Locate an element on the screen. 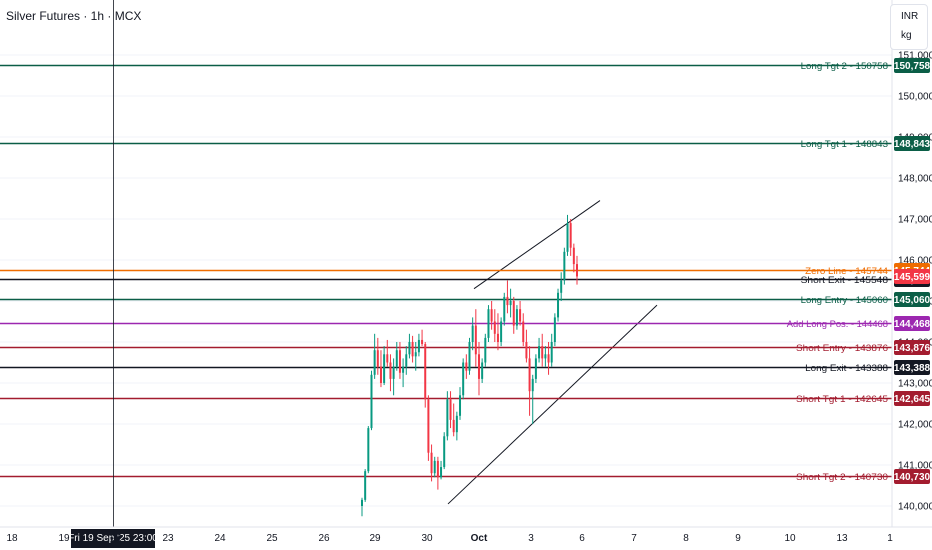  level-badge-label: 144,468 is located at coordinates (912, 324).